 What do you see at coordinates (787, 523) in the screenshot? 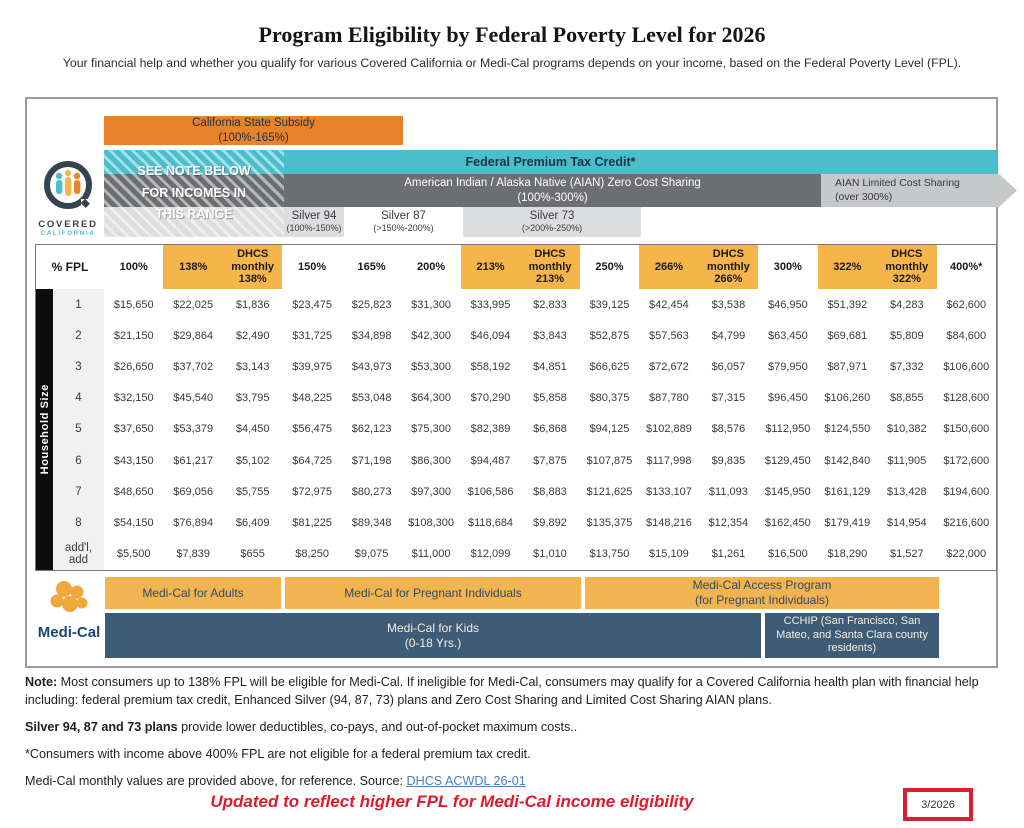
I see `income-value: $162,450` at bounding box center [787, 523].